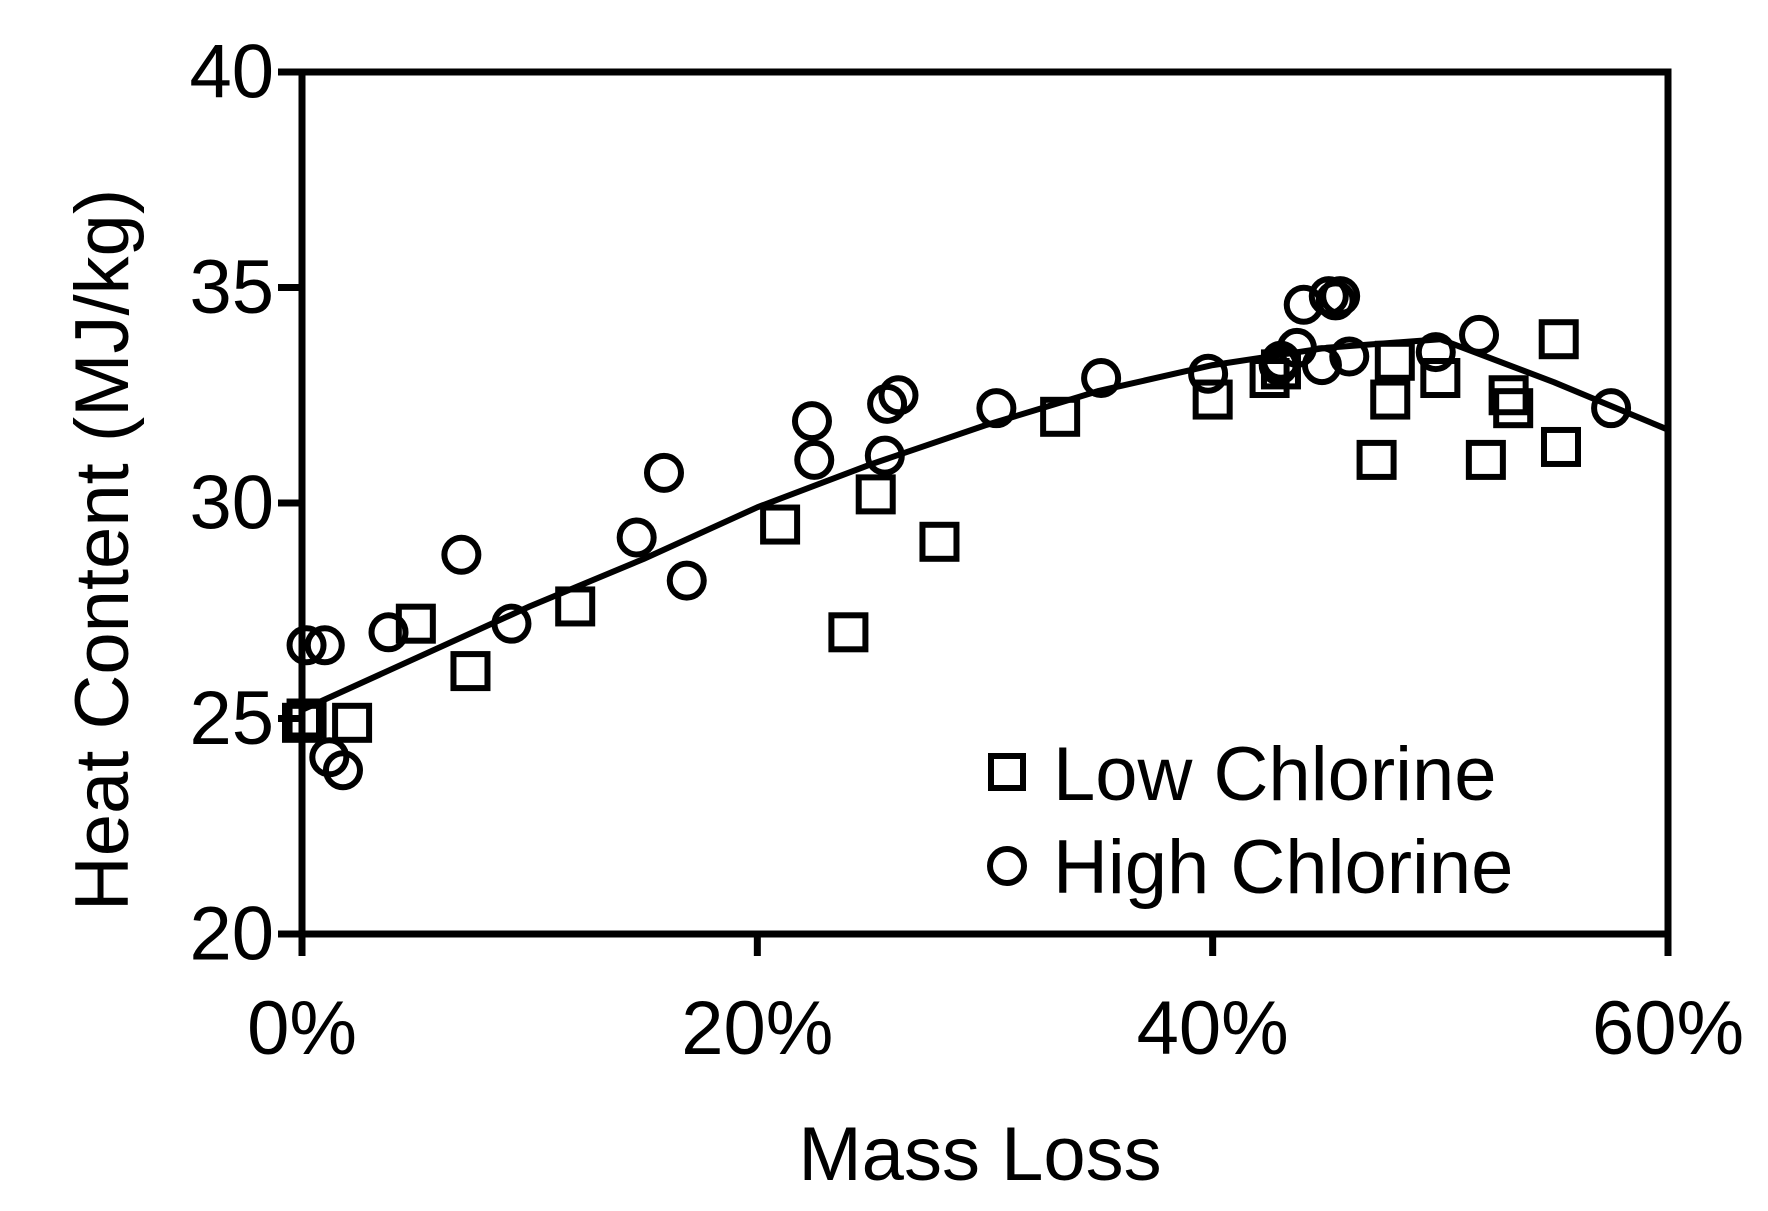 The image size is (1768, 1211). What do you see at coordinates (1250, 821) in the screenshot?
I see `legend: Low Chlorine High Chlorine` at bounding box center [1250, 821].